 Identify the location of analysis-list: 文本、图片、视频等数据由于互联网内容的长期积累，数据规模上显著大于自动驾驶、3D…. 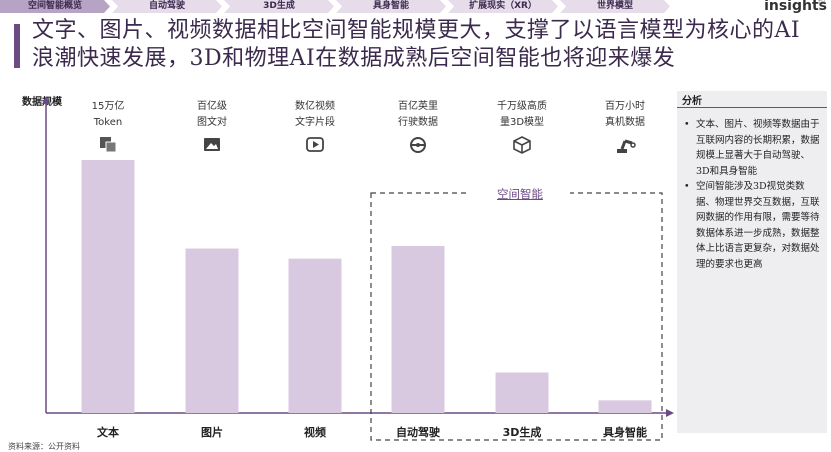
(752, 194).